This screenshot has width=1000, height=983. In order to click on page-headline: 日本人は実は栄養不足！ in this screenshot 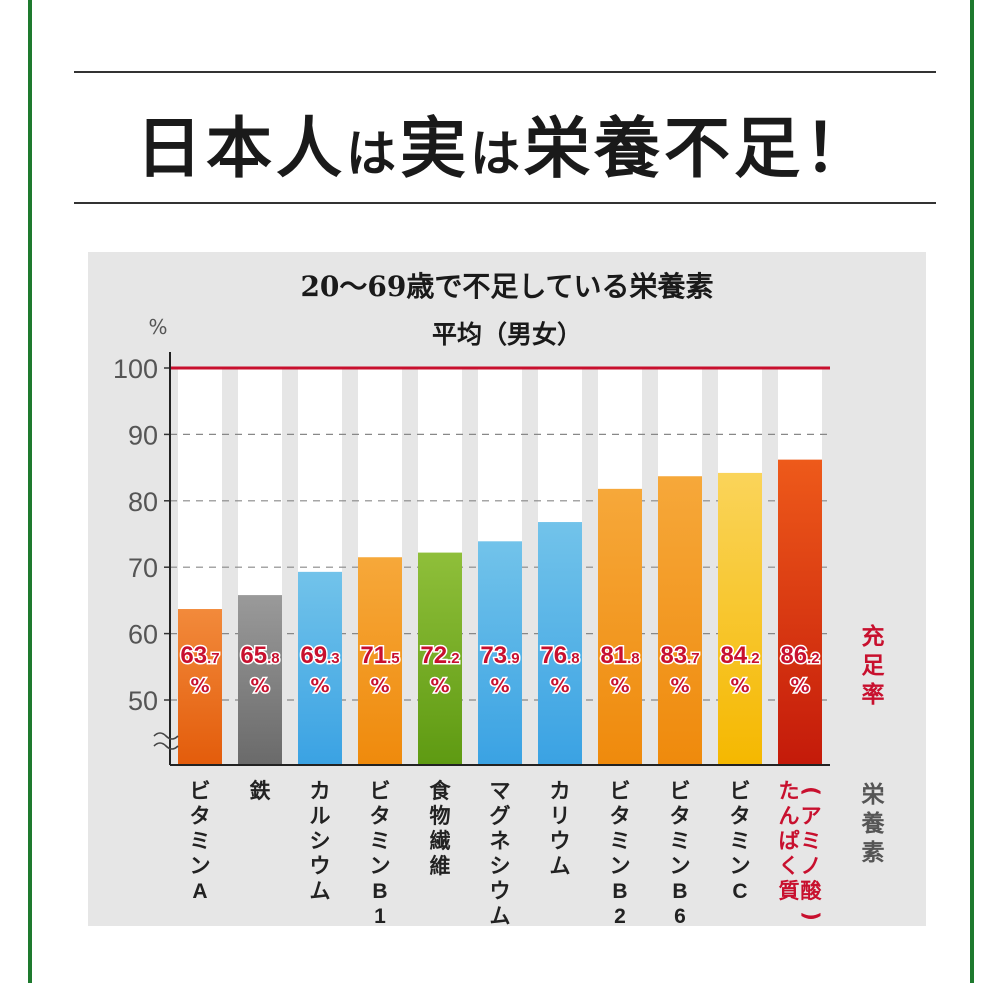, I will do `click(505, 148)`.